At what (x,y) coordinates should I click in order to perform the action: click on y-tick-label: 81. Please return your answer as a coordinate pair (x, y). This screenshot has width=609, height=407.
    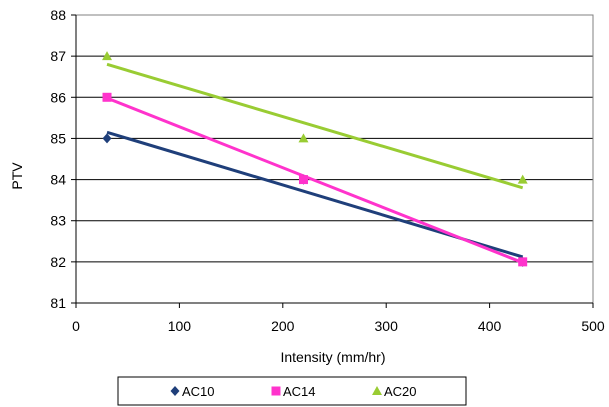
    Looking at the image, I should click on (58, 303).